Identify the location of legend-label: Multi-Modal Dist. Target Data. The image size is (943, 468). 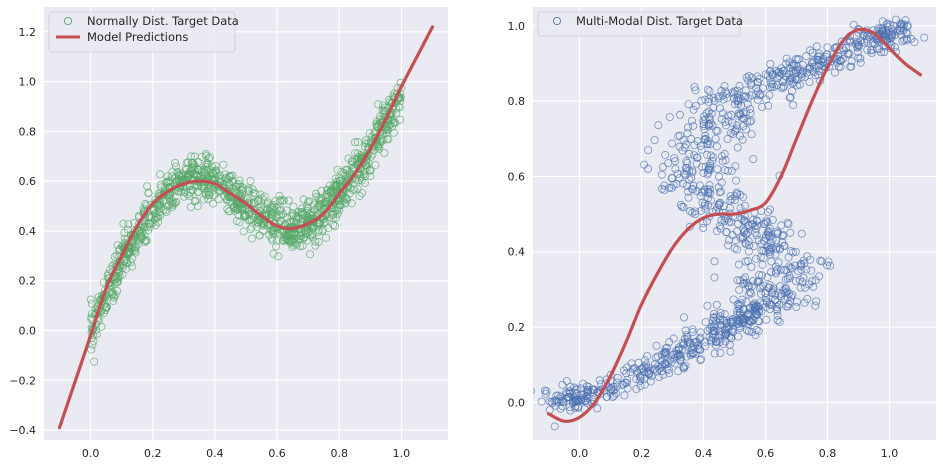
(659, 21).